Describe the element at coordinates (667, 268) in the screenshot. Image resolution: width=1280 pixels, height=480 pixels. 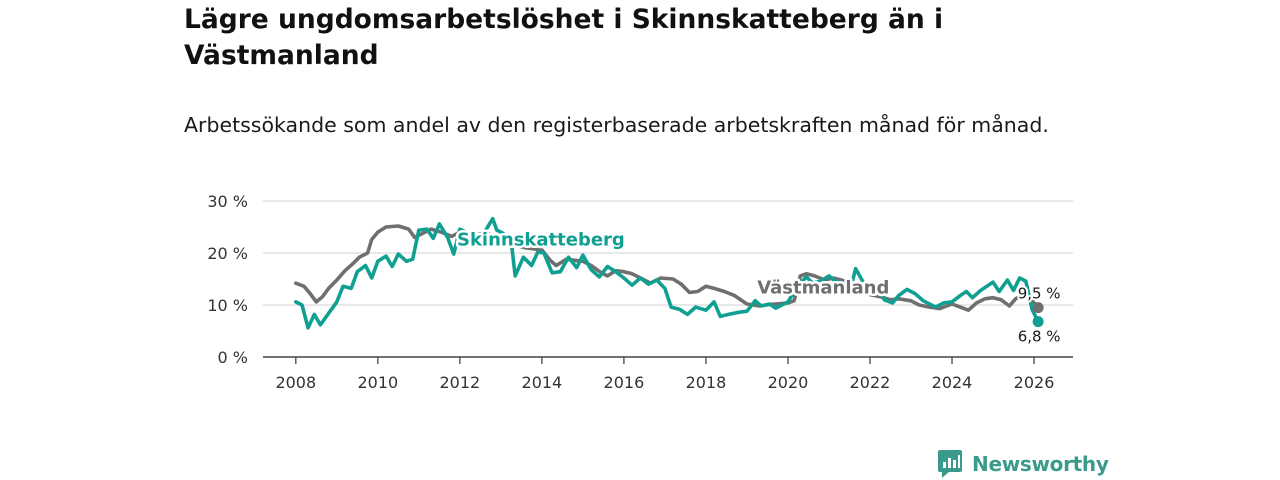
I see `series-line-västmanland` at that location.